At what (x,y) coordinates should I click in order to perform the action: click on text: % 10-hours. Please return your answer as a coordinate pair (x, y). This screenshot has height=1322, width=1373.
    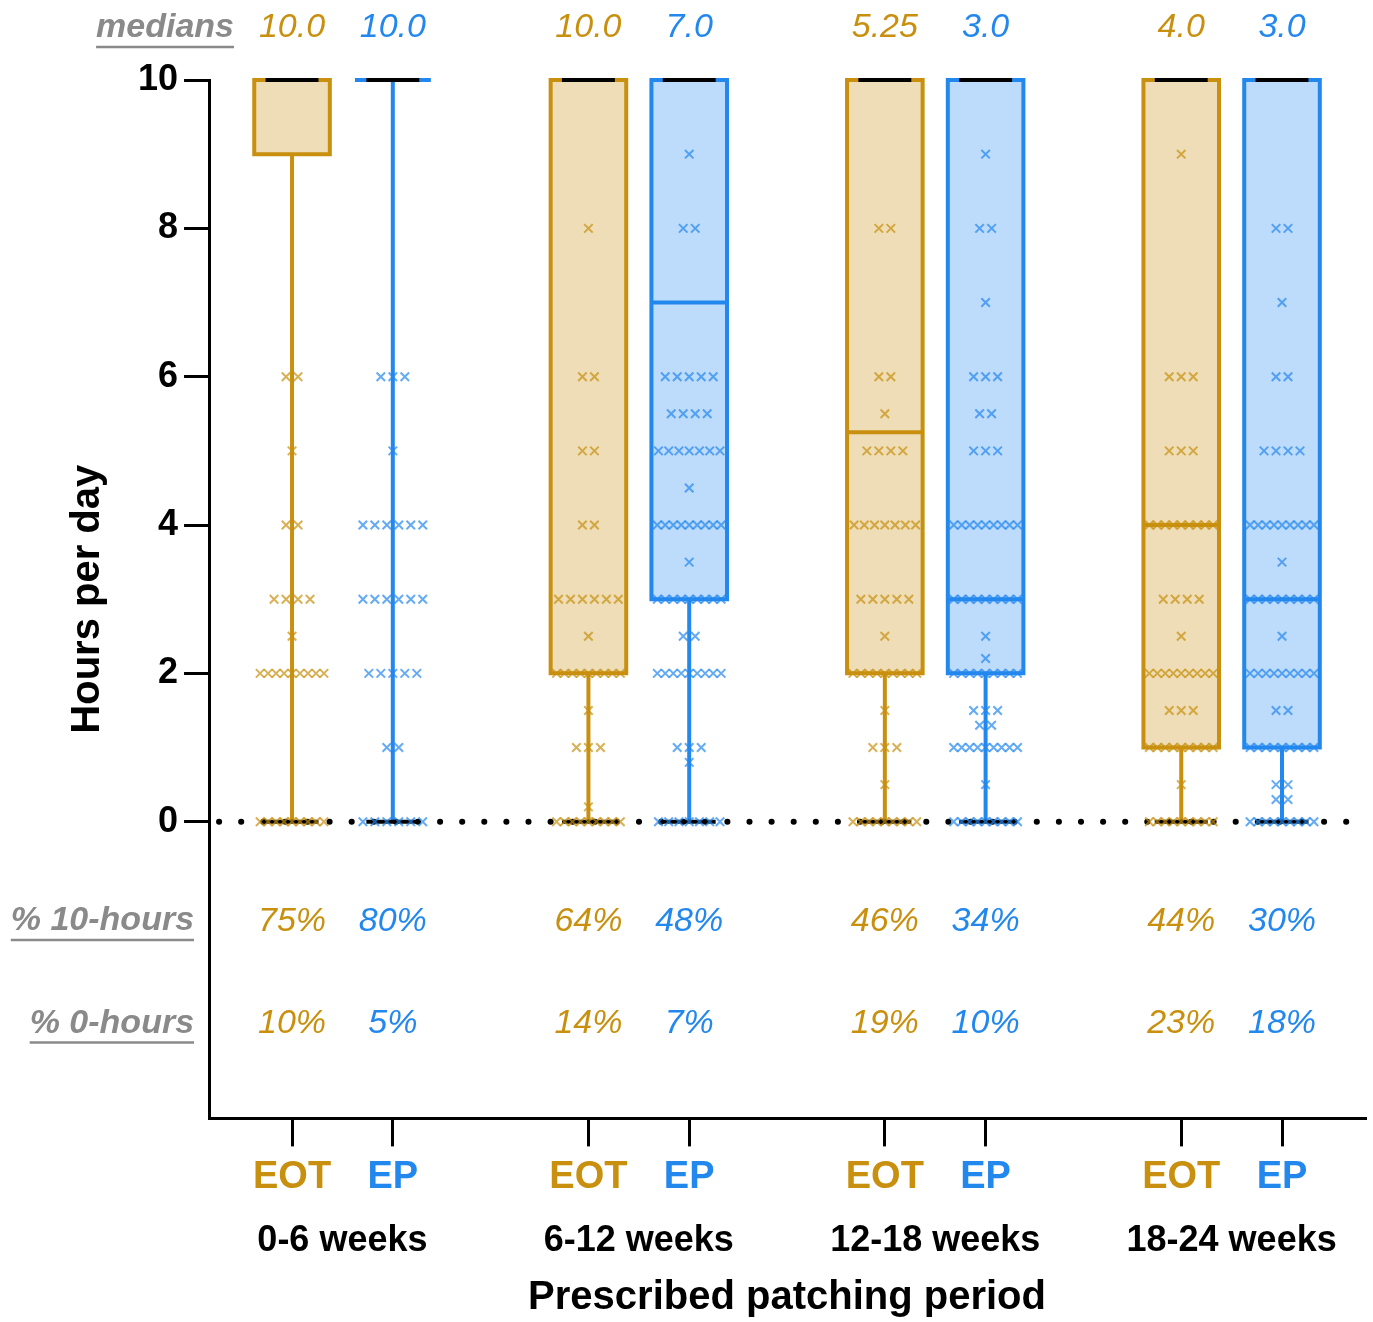
    Looking at the image, I should click on (102, 918).